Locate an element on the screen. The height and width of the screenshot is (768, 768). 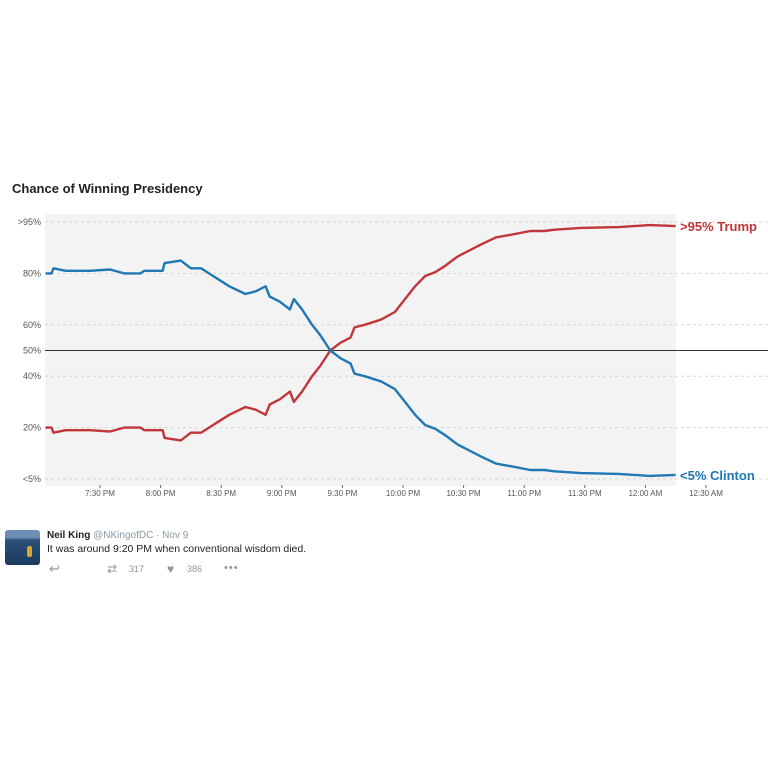
y-tick-label: >95% is located at coordinates (29, 222).